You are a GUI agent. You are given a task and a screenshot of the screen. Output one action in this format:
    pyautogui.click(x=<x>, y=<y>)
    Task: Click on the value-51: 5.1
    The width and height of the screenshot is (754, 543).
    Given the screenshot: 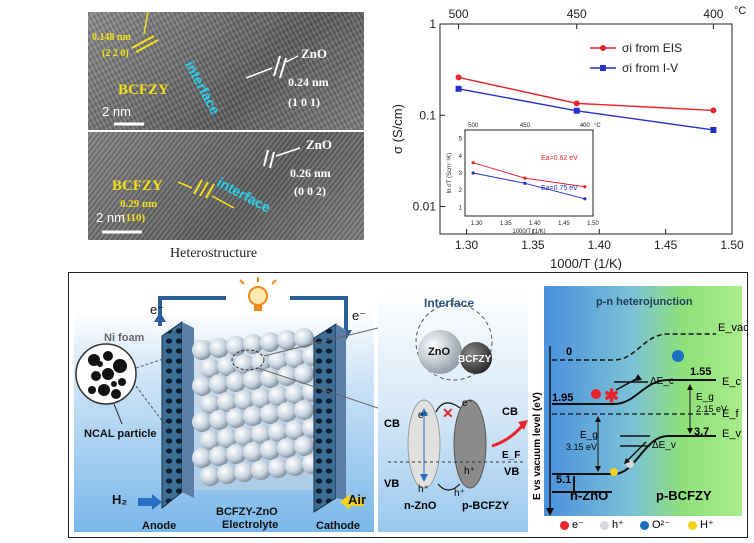 What is the action you would take?
    pyautogui.click(x=564, y=480)
    